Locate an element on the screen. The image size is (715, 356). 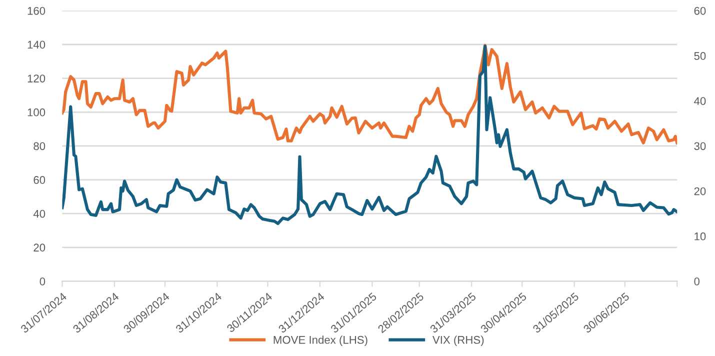
y-tick-label: 0 is located at coordinates (43, 282).